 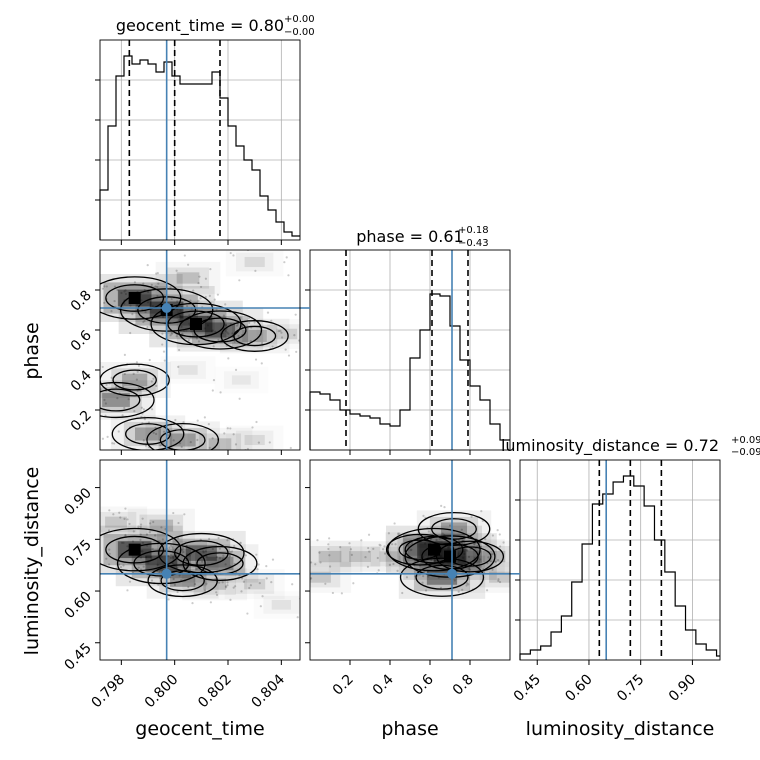 I want to click on xlabel-geocent-time: geocent_time, so click(x=199, y=729).